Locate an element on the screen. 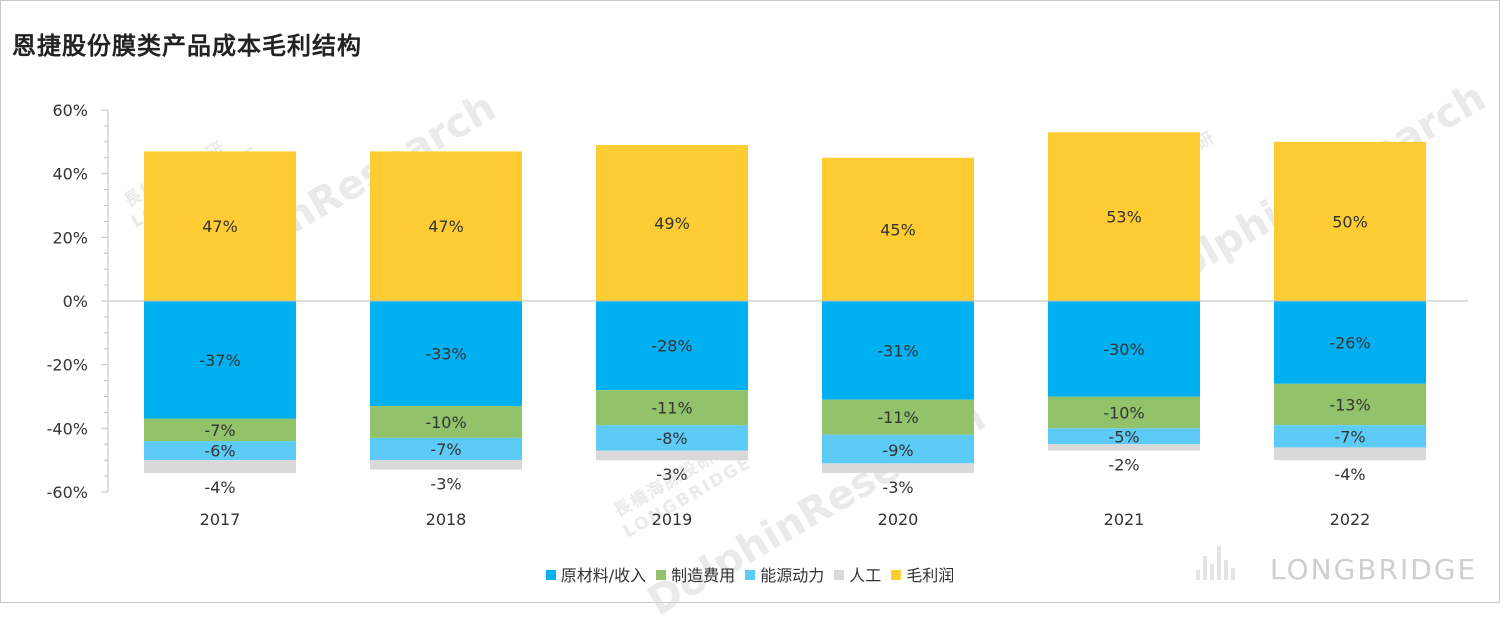 Image resolution: width=1500 pixels, height=625 pixels. legend-label: 毛利润 is located at coordinates (930, 575).